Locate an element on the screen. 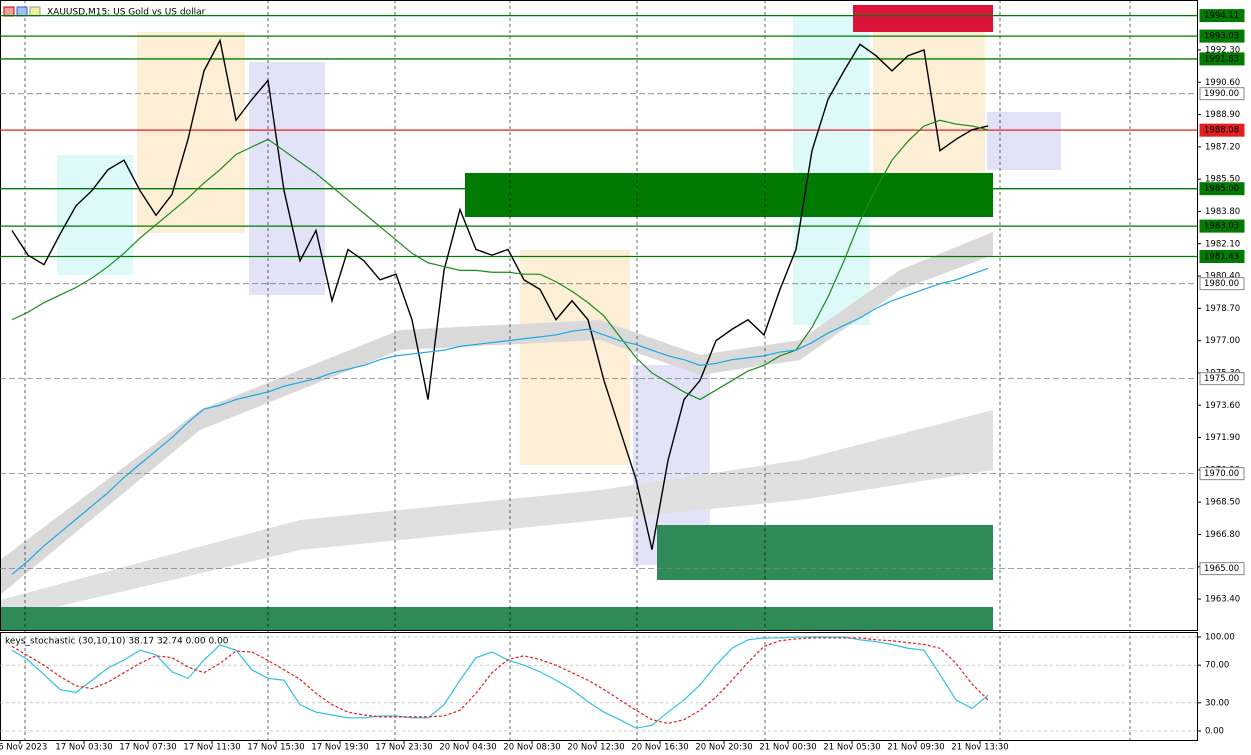 Image resolution: width=1251 pixels, height=755 pixels. level-label: 1988.08 is located at coordinates (1221, 131).